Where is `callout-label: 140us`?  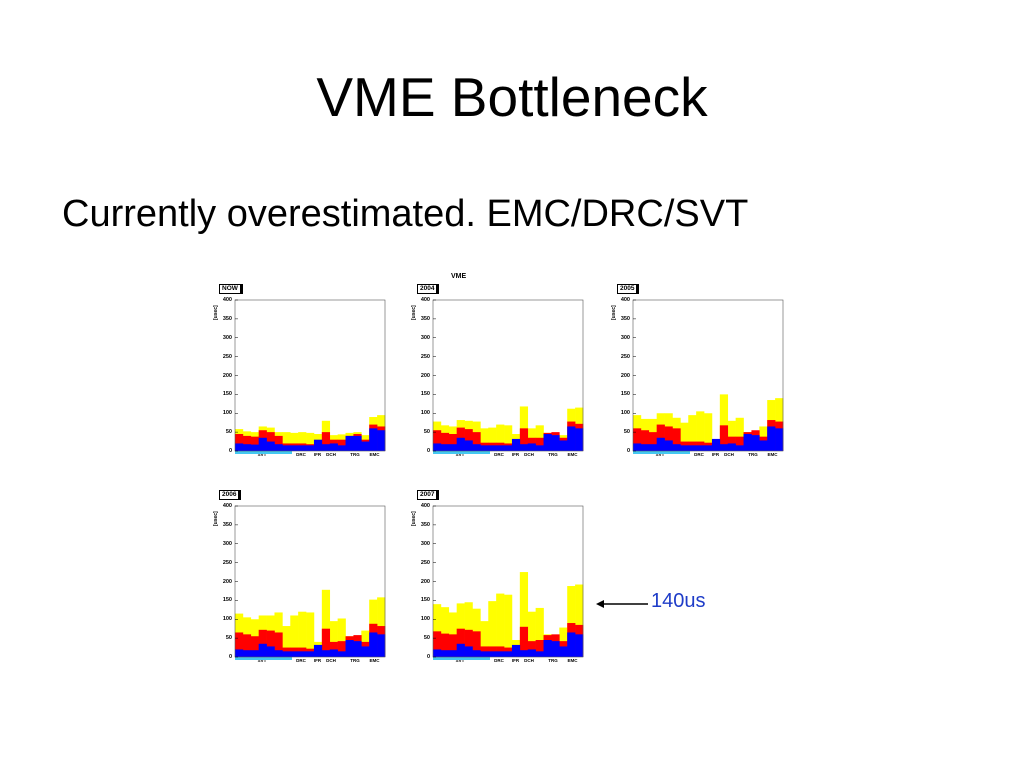
callout-label: 140us is located at coordinates (678, 601).